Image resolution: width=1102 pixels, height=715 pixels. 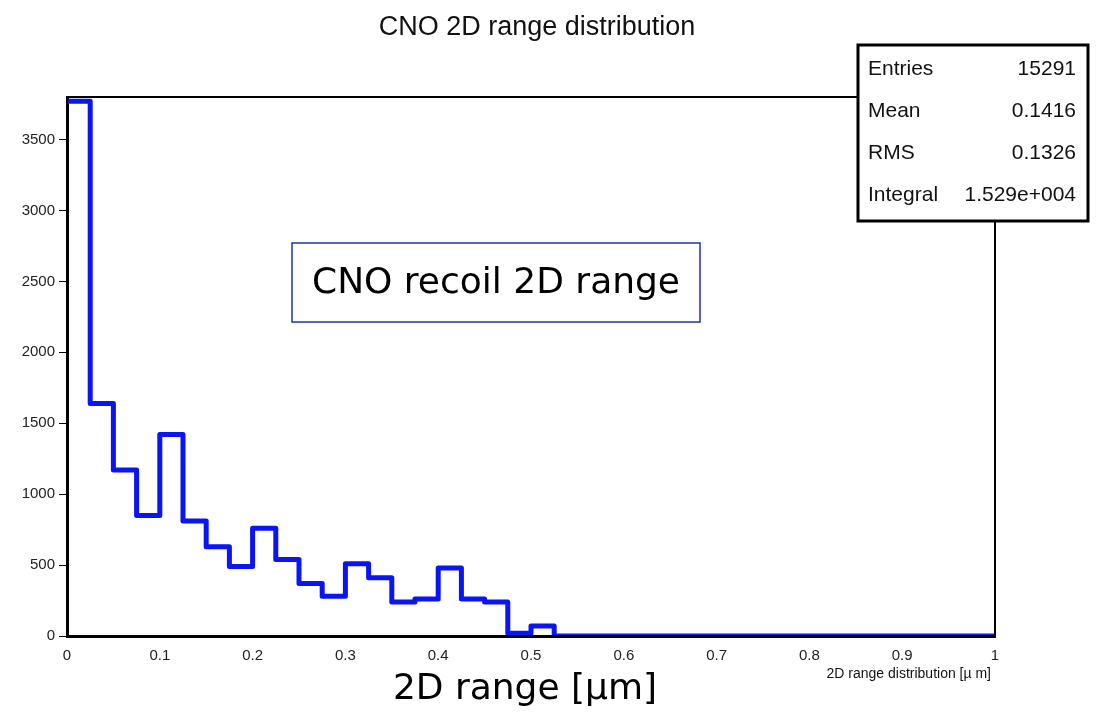 I want to click on x-tick-label: 0.1, so click(x=160, y=655).